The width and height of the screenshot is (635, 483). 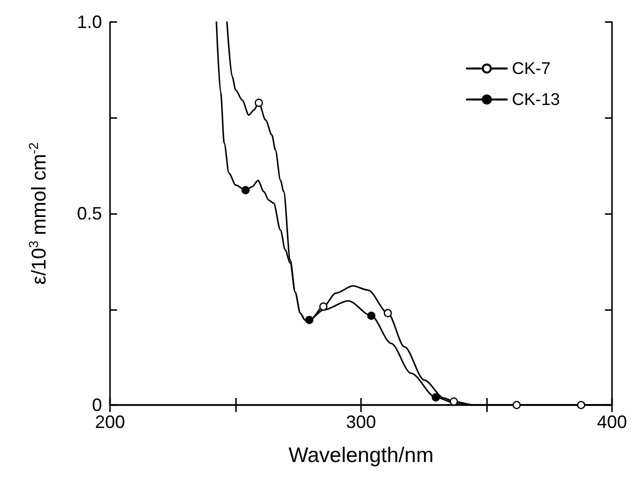 What do you see at coordinates (89, 214) in the screenshot?
I see `y-tick-label: 0.5` at bounding box center [89, 214].